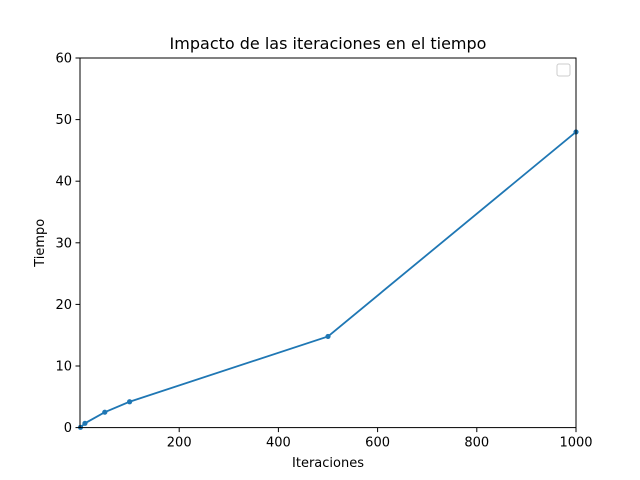  What do you see at coordinates (328, 463) in the screenshot?
I see `x-axis-label: Iteraciones` at bounding box center [328, 463].